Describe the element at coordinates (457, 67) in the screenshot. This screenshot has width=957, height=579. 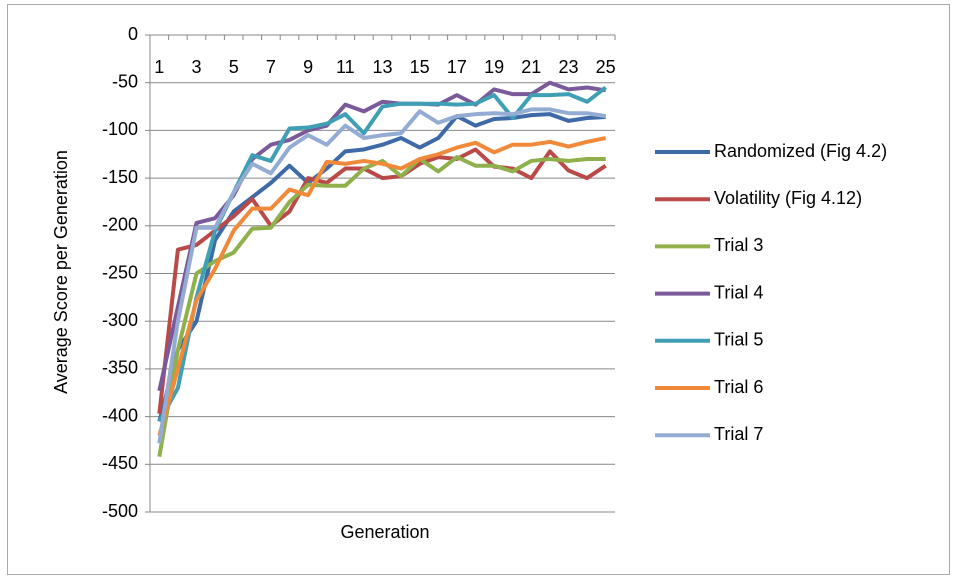
I see `x-tick-label: 17` at that location.